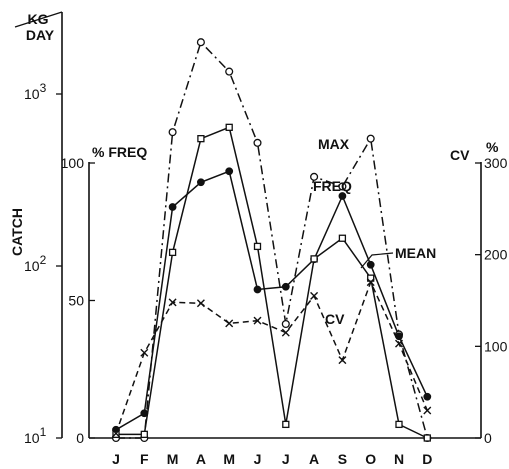  I want to click on freq-axis-title: % FREQ, so click(119, 152).